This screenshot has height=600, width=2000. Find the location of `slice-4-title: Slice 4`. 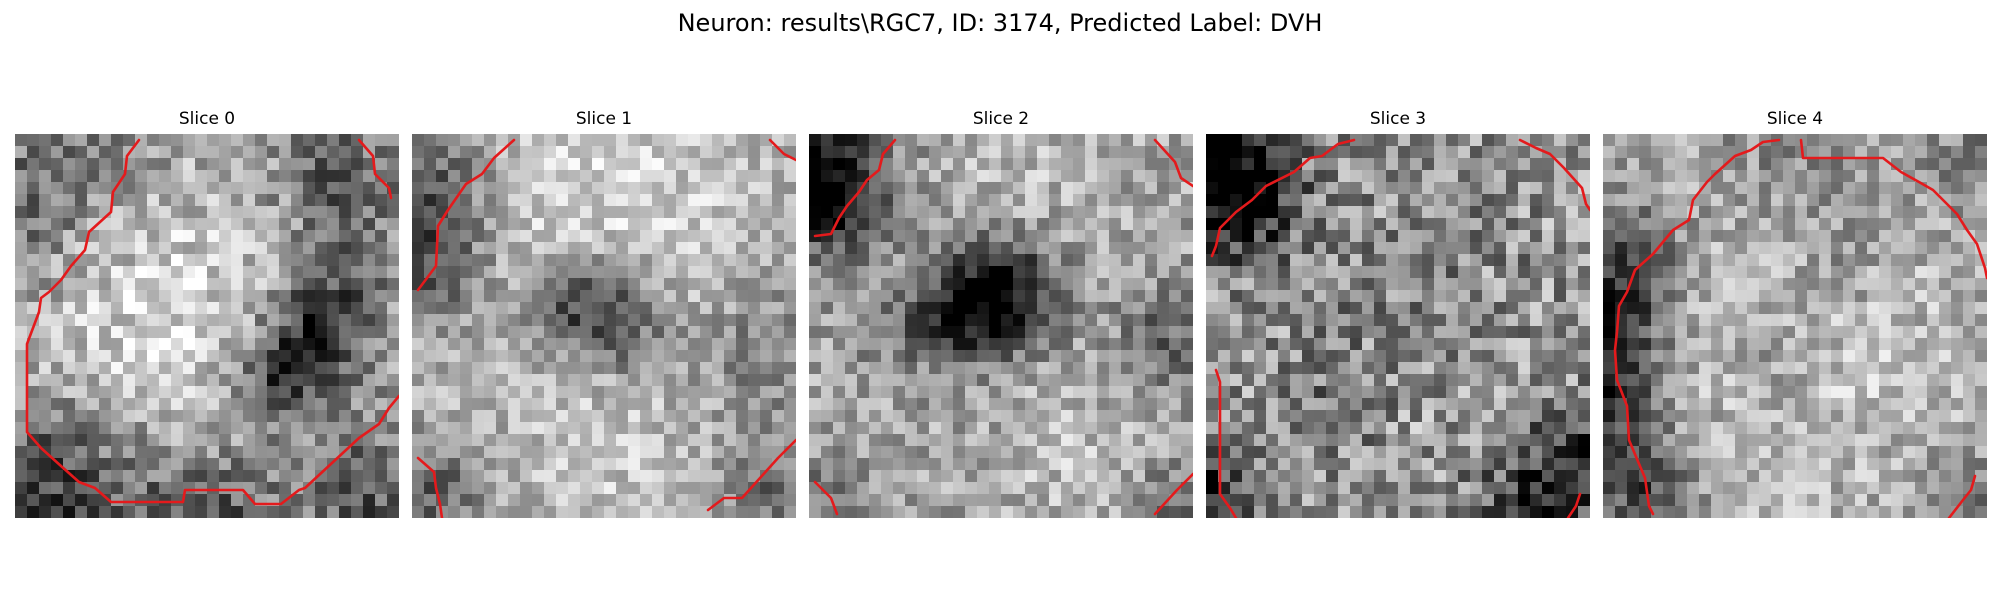

slice-4-title: Slice 4 is located at coordinates (1795, 119).